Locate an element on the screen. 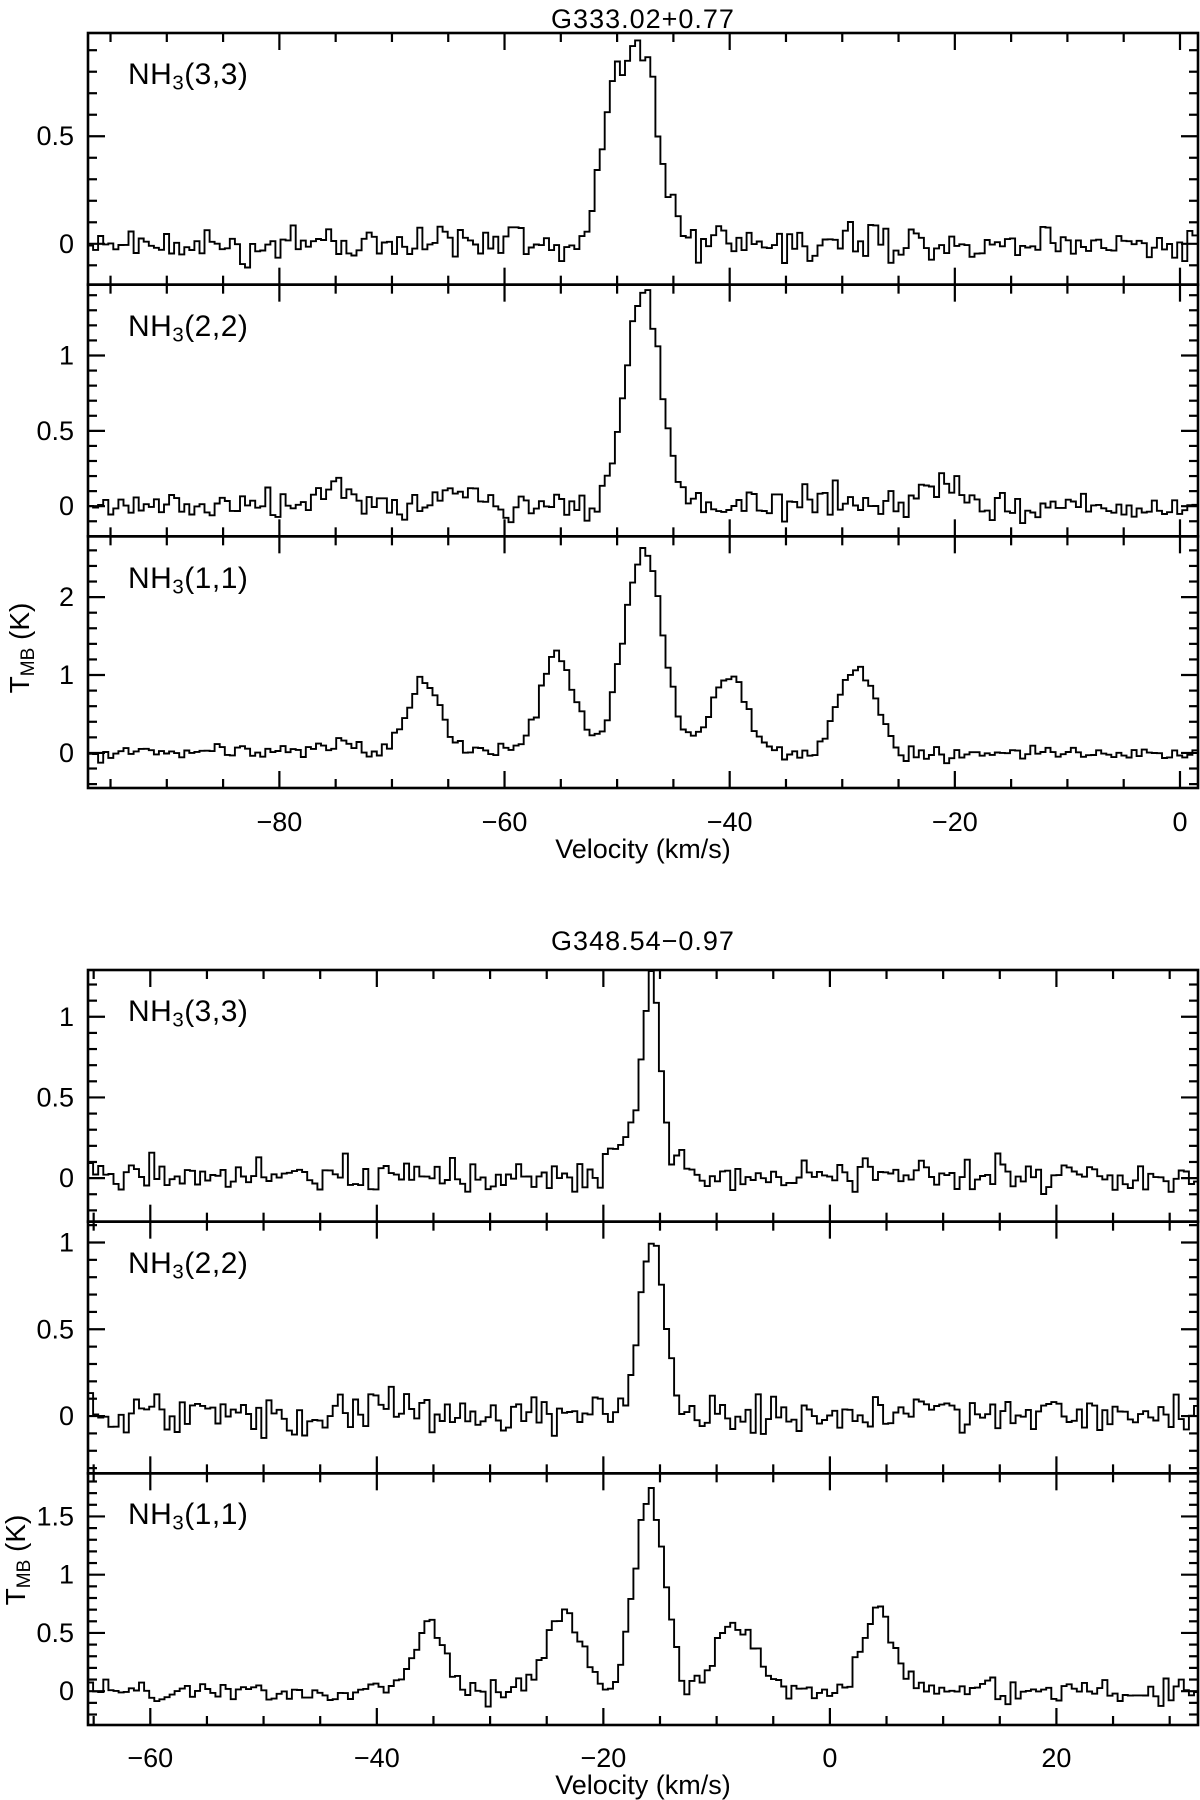  y-tick-label: 2 is located at coordinates (66, 597).